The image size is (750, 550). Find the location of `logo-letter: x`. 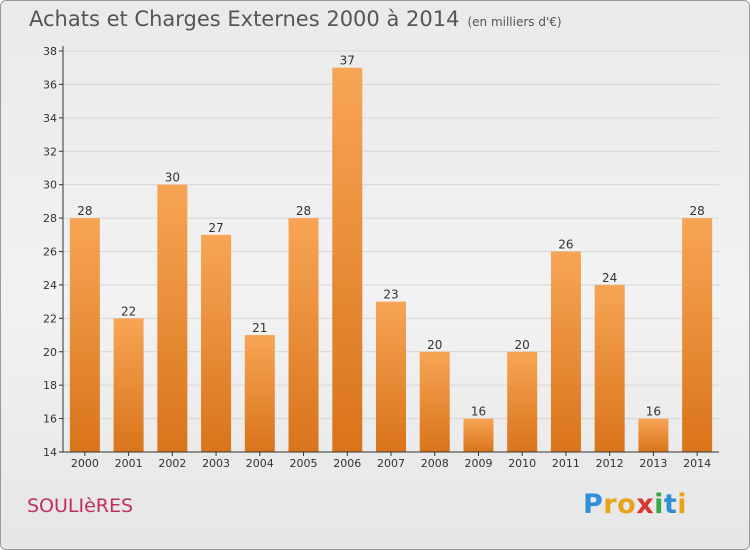

logo-letter: x is located at coordinates (645, 504).